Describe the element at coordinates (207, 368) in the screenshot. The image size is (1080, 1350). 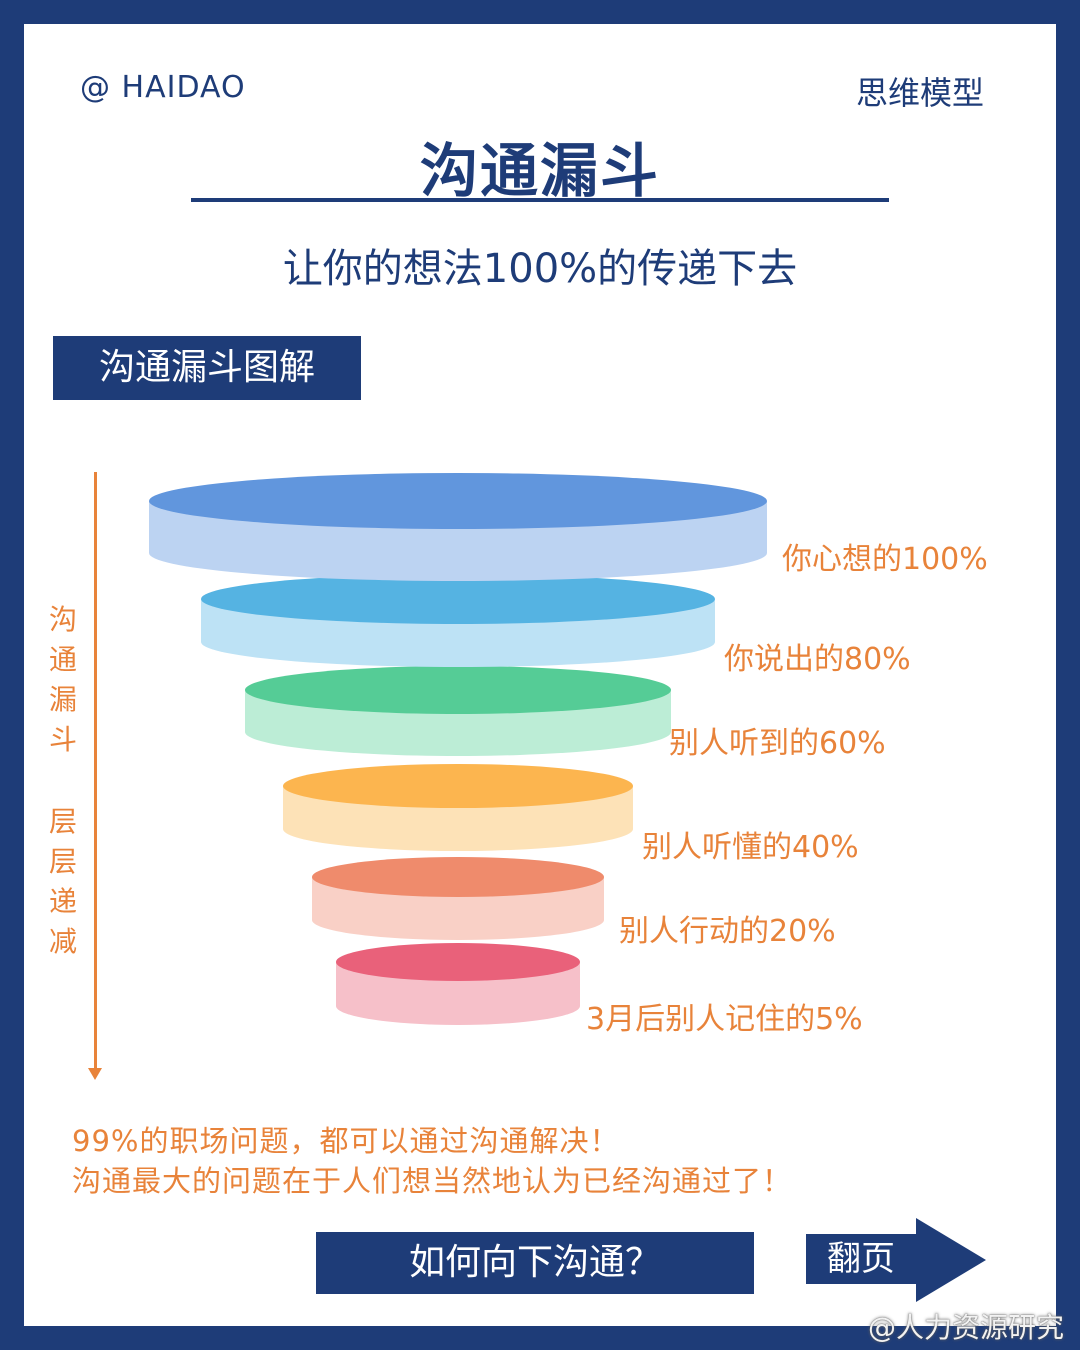
I see `section-label: 沟通漏斗图解` at that location.